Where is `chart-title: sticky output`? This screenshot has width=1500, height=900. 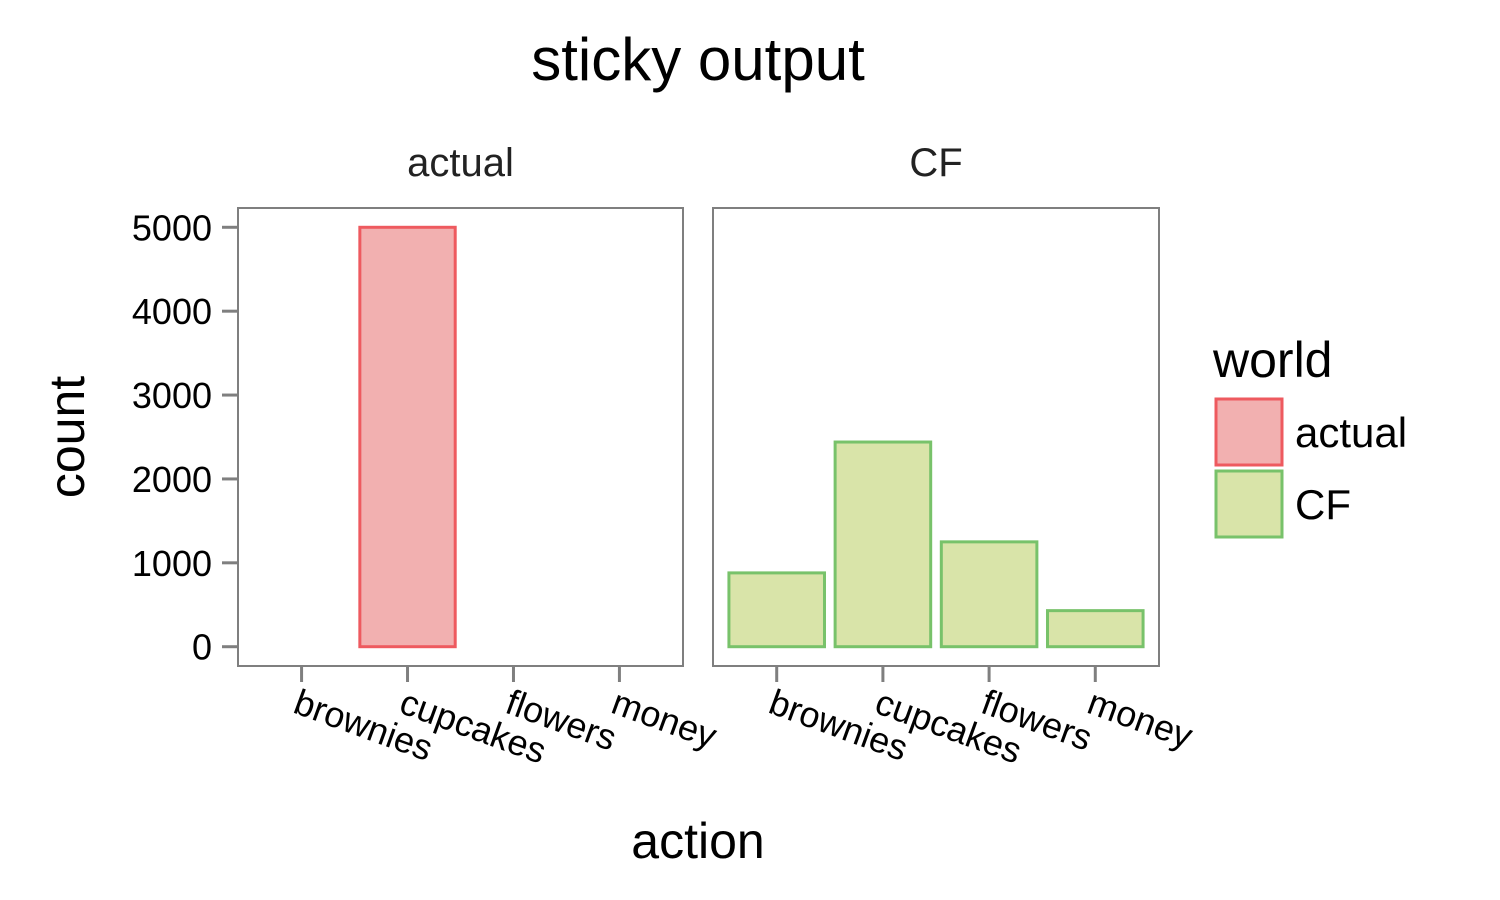 chart-title: sticky output is located at coordinates (698, 59).